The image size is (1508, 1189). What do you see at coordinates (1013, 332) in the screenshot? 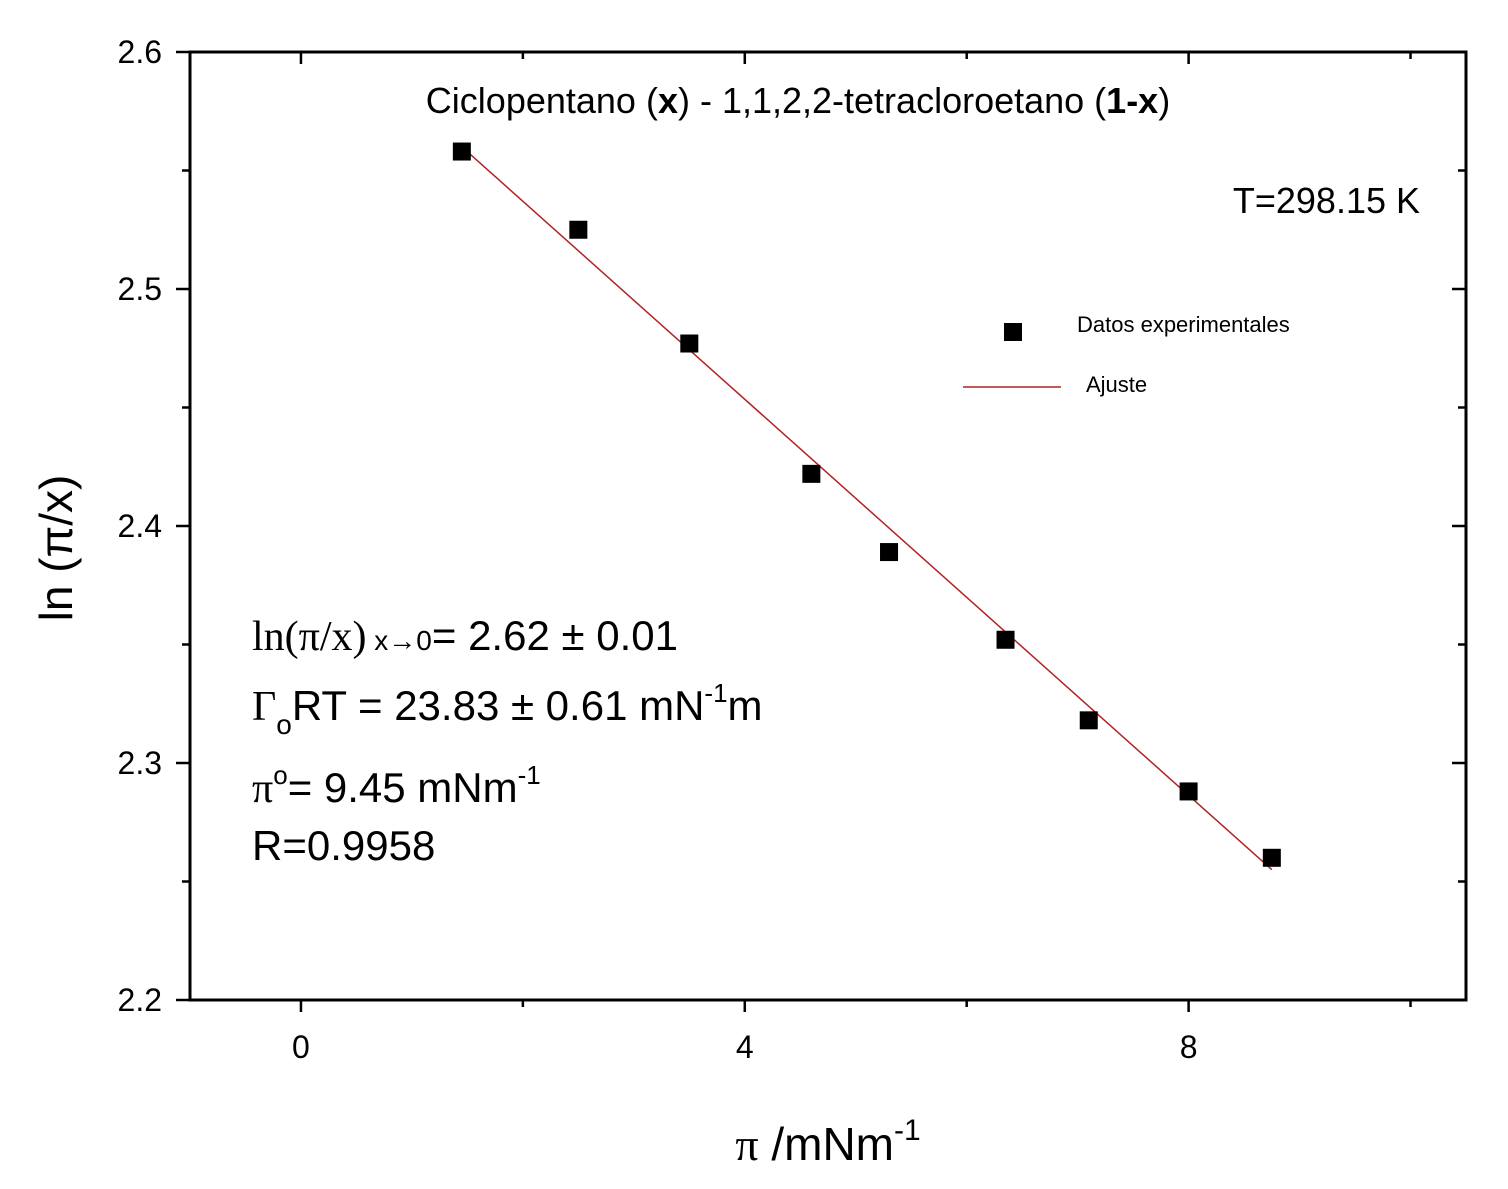
I see `legend-marker-points` at bounding box center [1013, 332].